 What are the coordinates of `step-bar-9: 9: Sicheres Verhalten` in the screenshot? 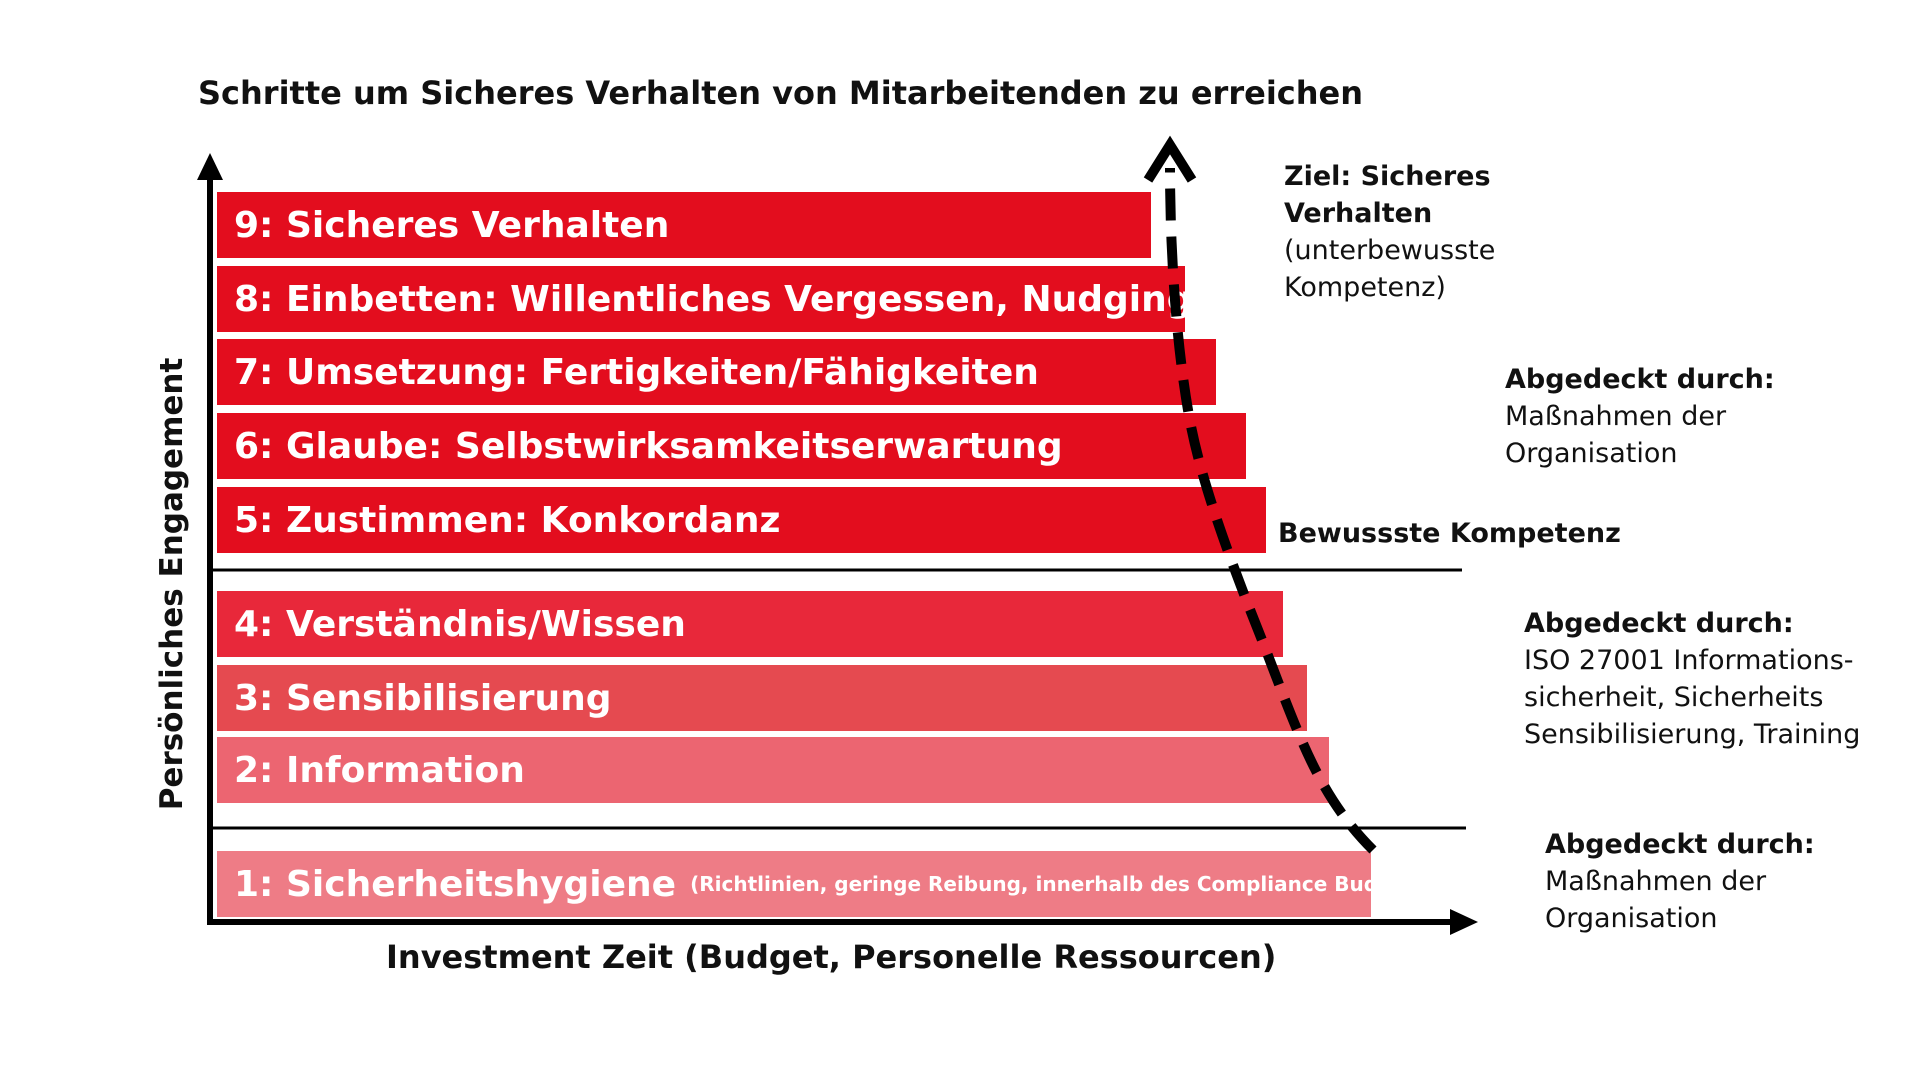 It's located at (684, 225).